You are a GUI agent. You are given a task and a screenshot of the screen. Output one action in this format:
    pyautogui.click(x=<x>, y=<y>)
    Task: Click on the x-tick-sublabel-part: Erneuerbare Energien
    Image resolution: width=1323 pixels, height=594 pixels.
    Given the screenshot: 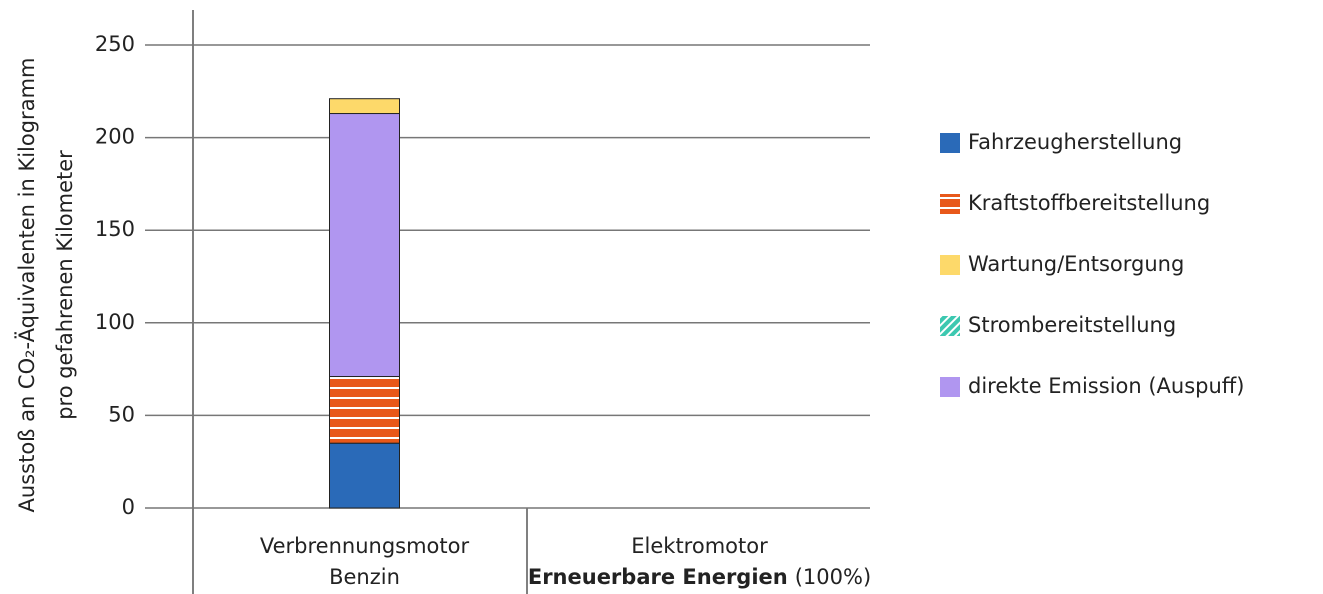 What is the action you would take?
    pyautogui.click(x=658, y=577)
    